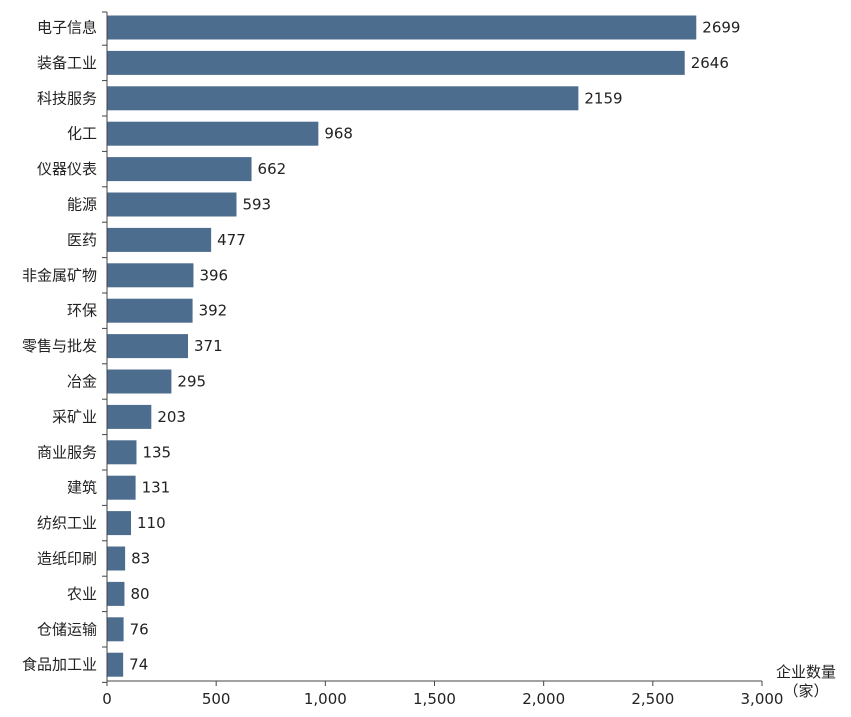 The image size is (851, 717). I want to click on value-label: 371, so click(208, 346).